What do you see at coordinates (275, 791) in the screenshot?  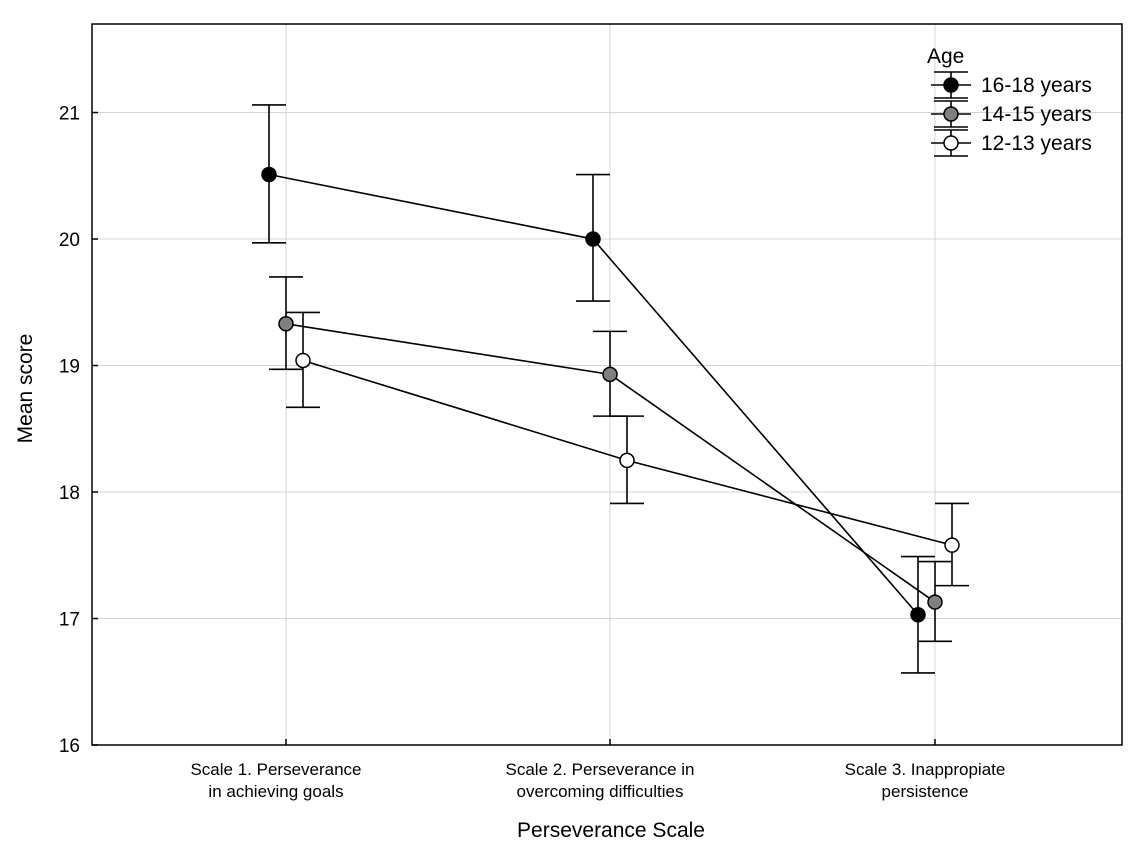 I see `x-tick-label-line: in achieving goals` at bounding box center [275, 791].